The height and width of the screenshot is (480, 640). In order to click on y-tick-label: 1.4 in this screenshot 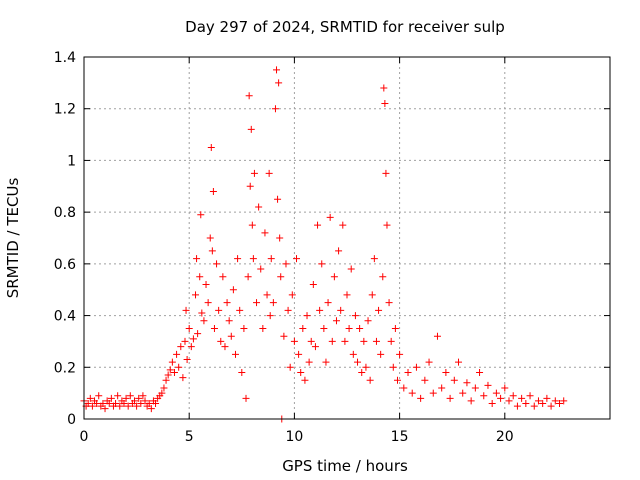, I will do `click(65, 58)`.